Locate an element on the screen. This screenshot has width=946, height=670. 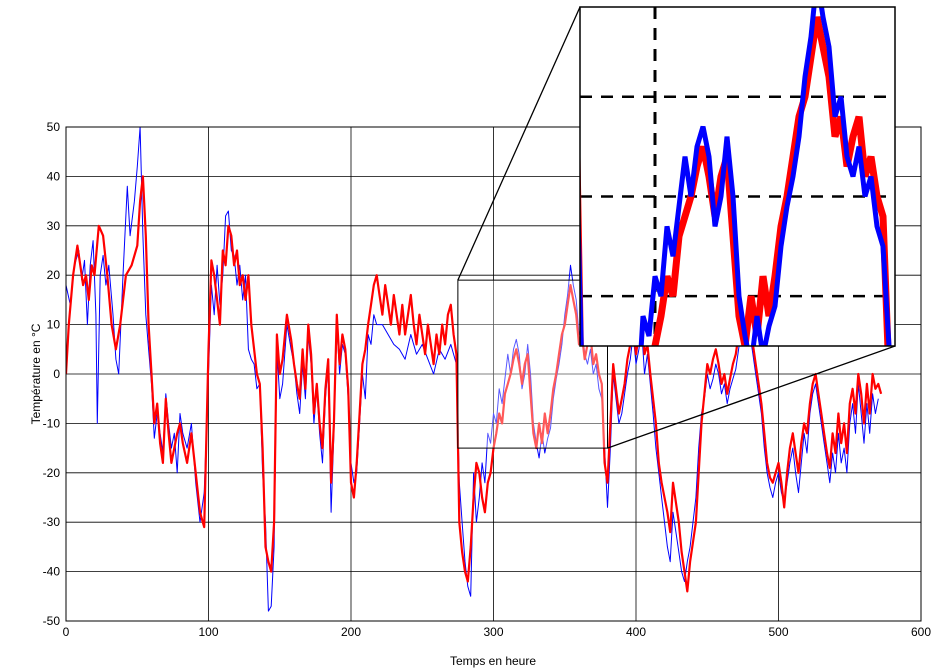
x-tick-label: 100 is located at coordinates (208, 632).